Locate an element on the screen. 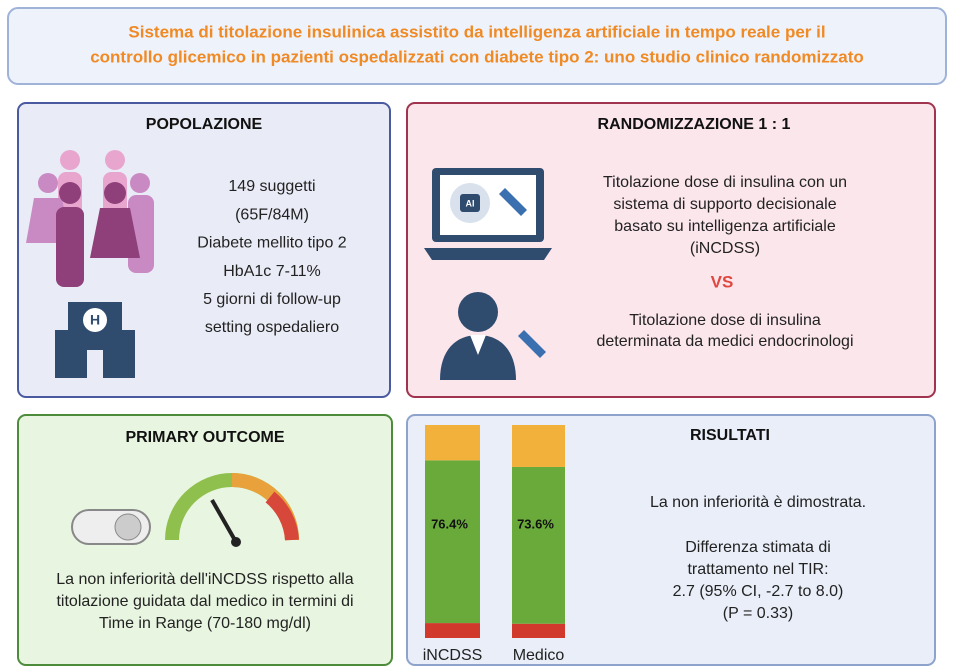 The width and height of the screenshot is (960, 672). text-line: basato su intelligenza artificiale is located at coordinates (725, 226).